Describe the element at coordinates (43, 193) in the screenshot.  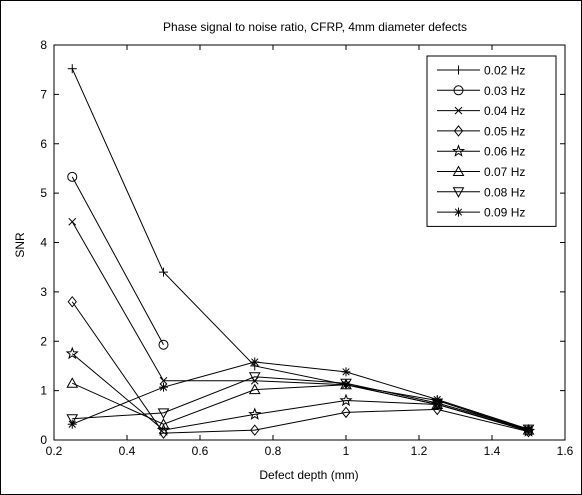
I see `y-tick-label: 5` at that location.